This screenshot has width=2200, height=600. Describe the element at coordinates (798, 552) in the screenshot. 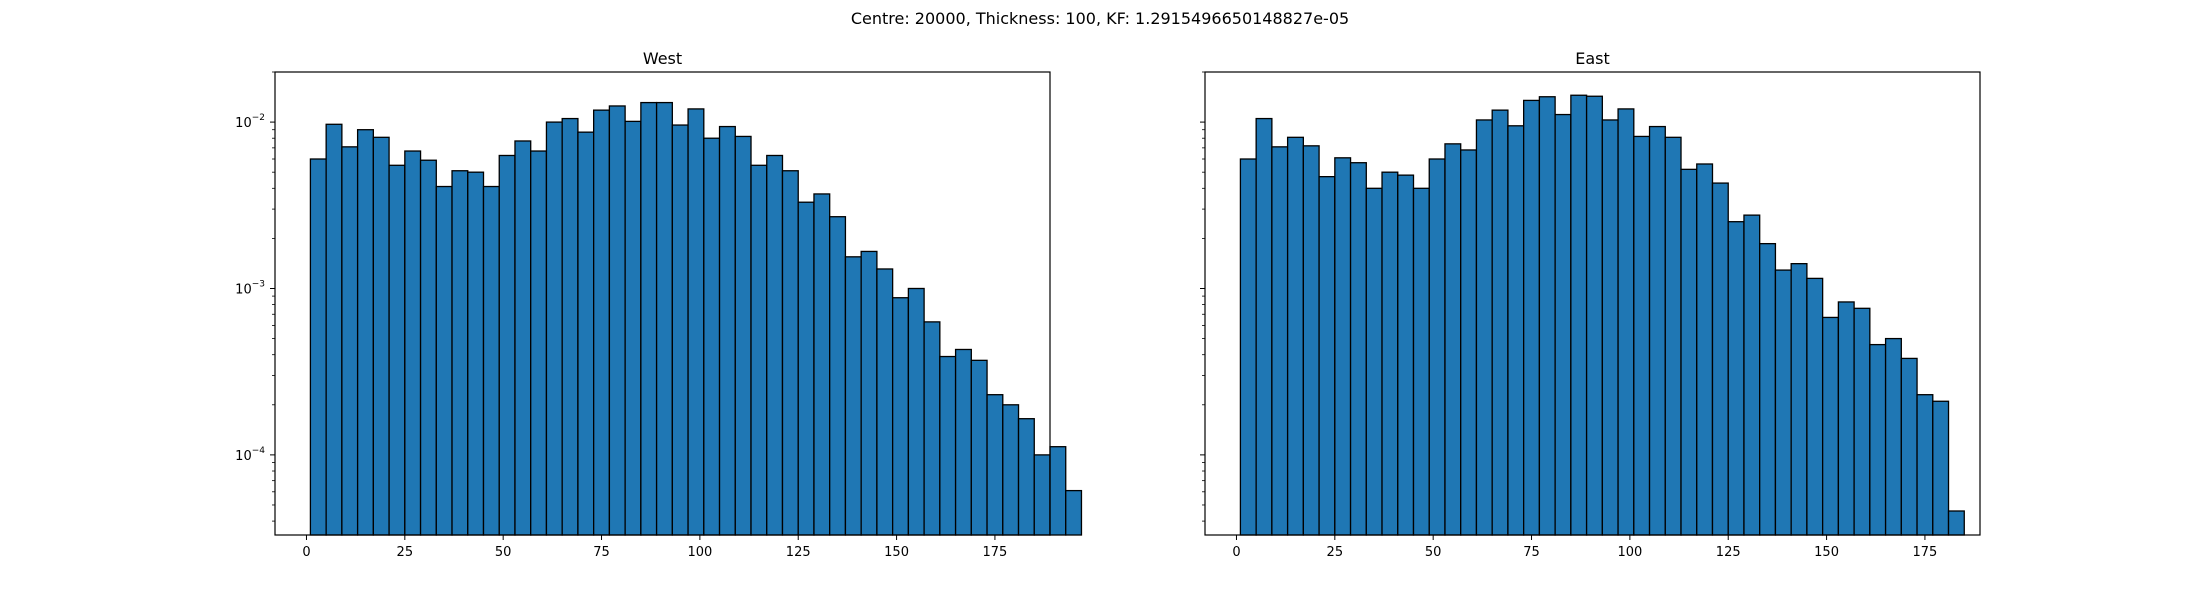

I see `west-xtick-label: 125` at that location.